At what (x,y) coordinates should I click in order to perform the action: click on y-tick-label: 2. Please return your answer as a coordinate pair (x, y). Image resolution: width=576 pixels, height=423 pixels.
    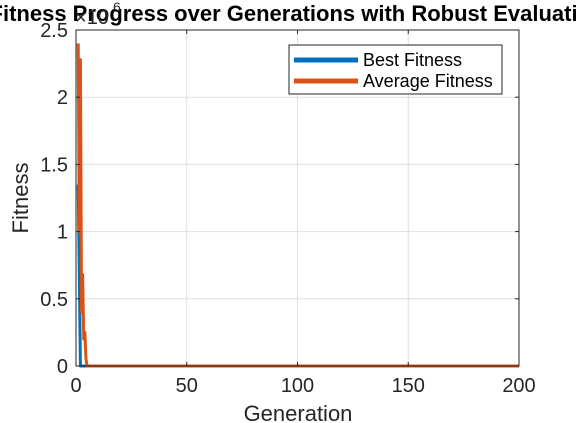
    Looking at the image, I should click on (62, 98).